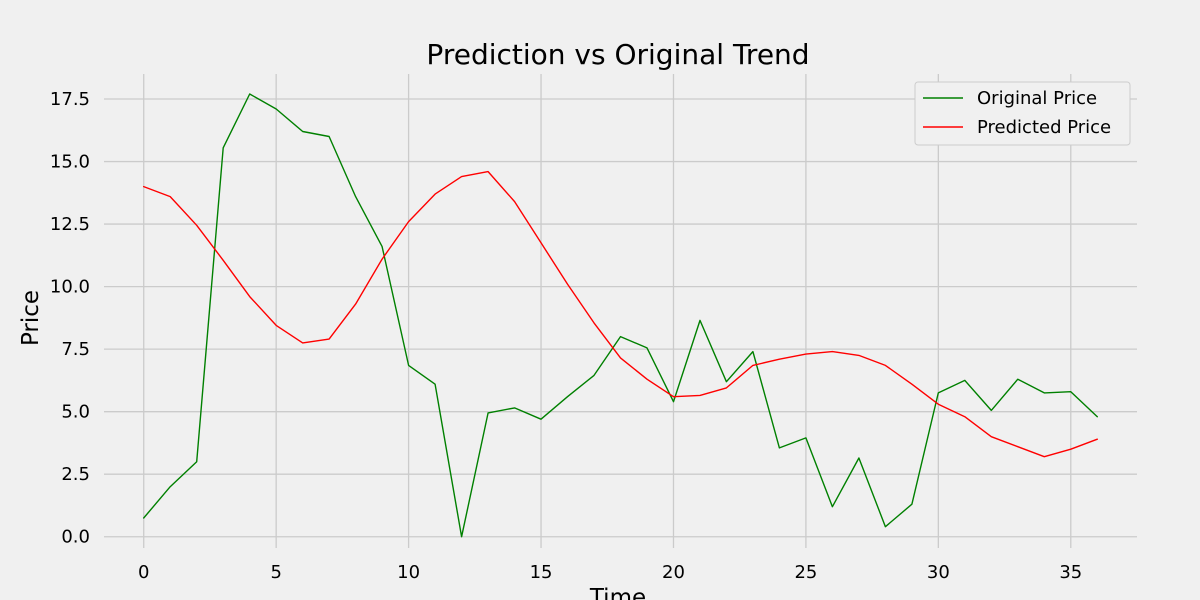 The width and height of the screenshot is (1200, 600). I want to click on x-tick-label: 10, so click(408, 572).